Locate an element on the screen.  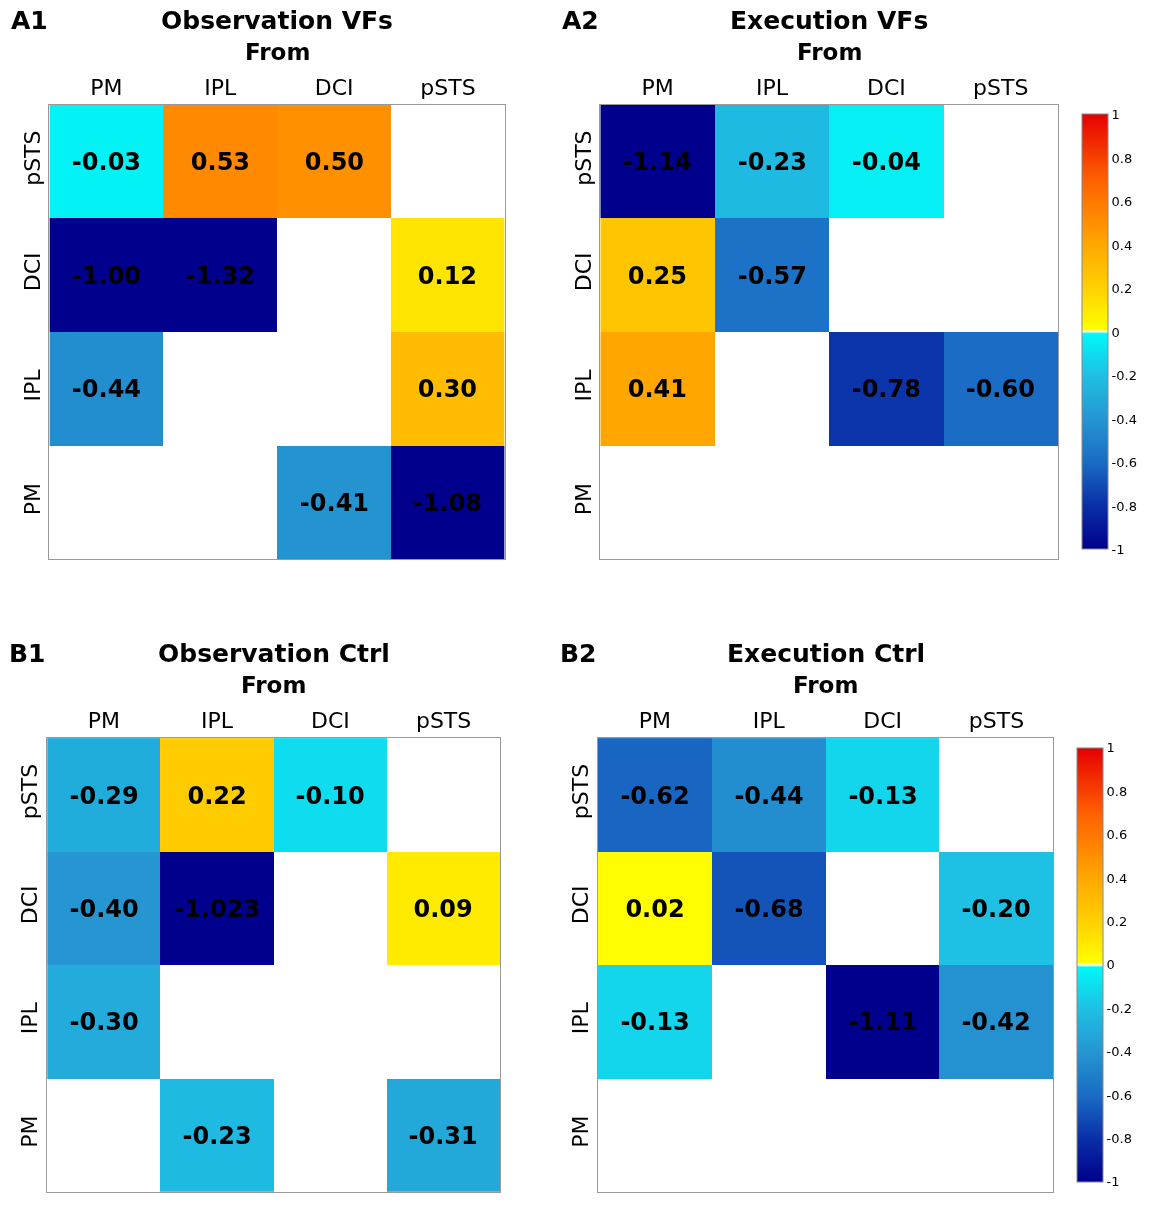
data-label: -0.20 is located at coordinates (996, 908).